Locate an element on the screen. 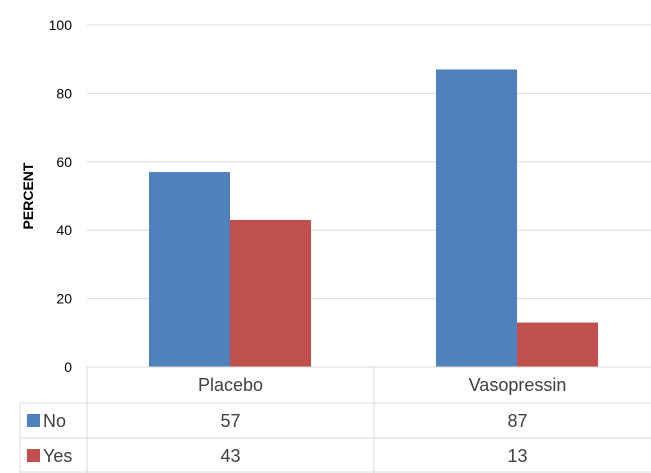 The width and height of the screenshot is (651, 473). y-tick-label: 20 is located at coordinates (64, 299).